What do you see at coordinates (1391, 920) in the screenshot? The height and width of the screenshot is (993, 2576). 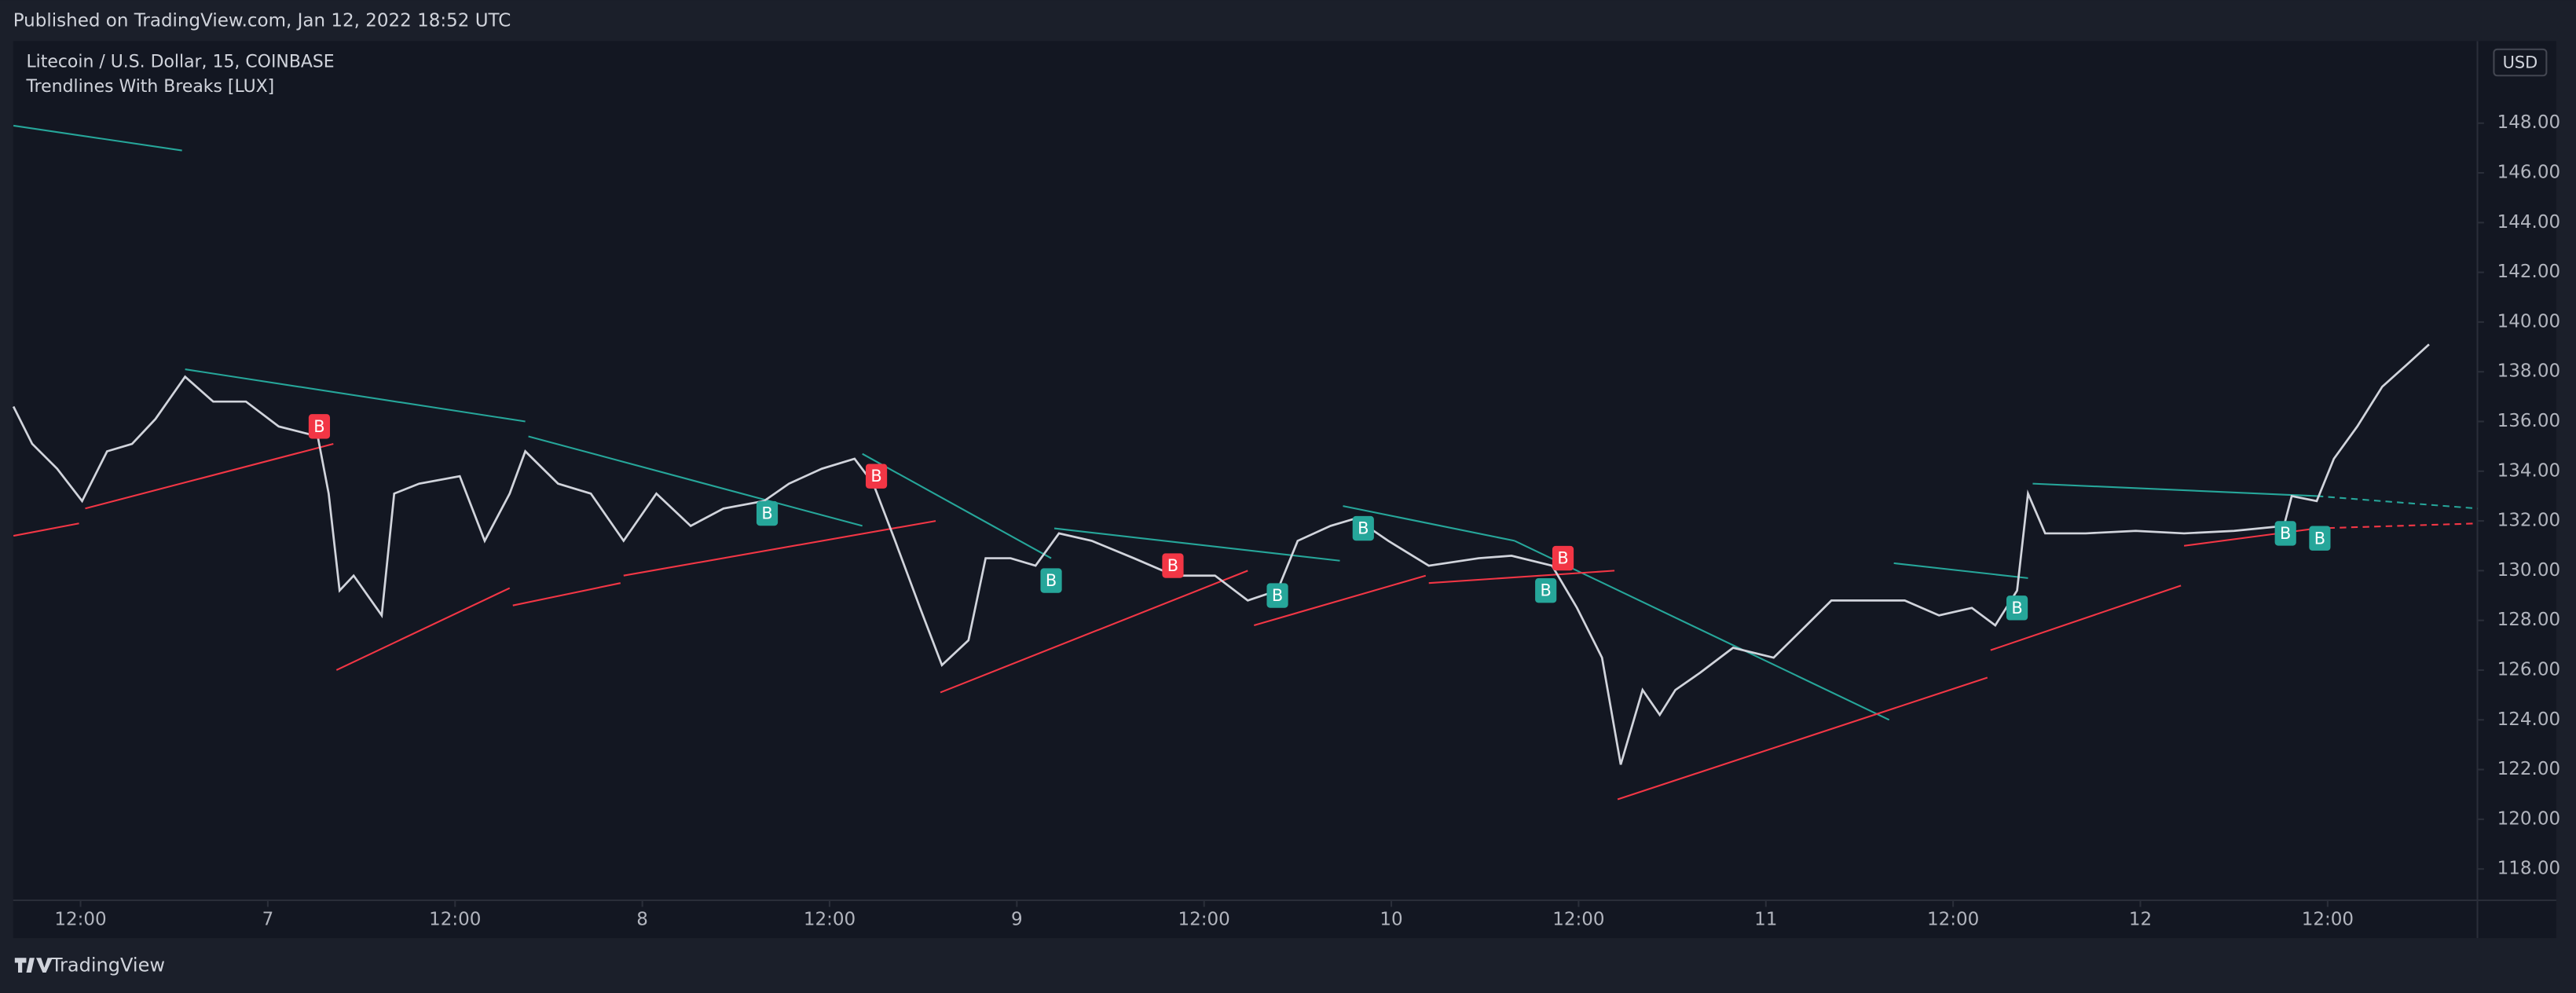 I see `x-tick-label: 10` at bounding box center [1391, 920].